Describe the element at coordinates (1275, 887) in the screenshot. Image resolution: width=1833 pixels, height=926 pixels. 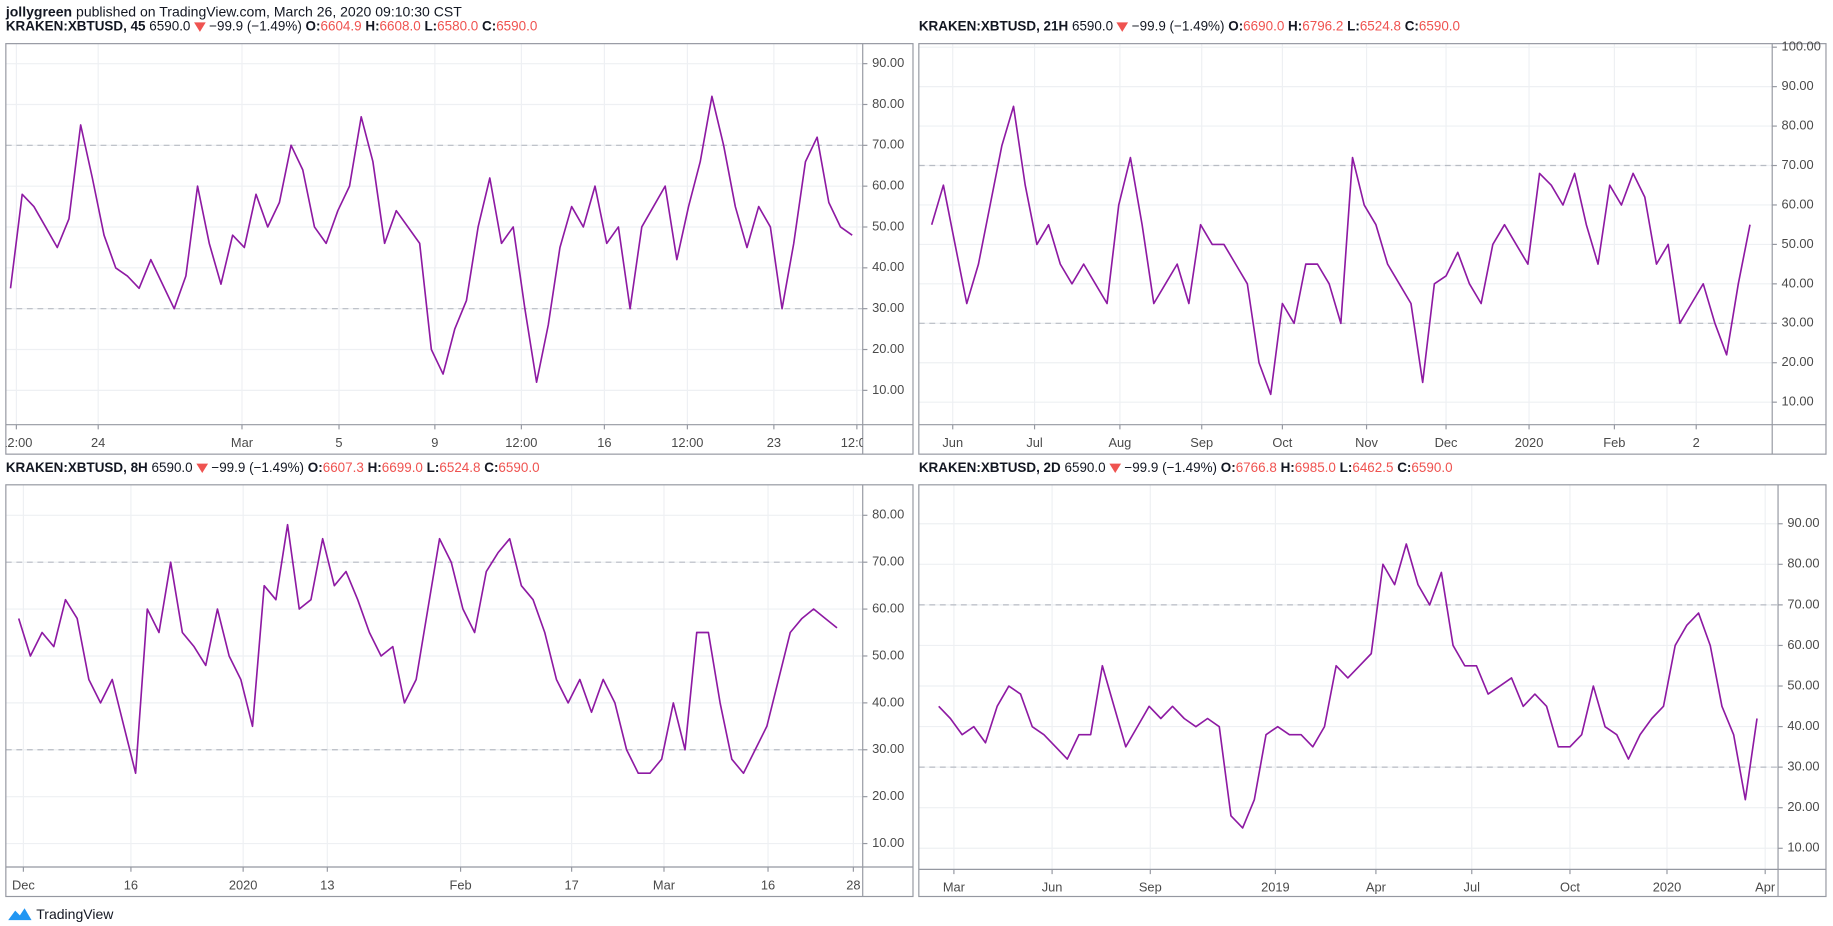
I see `x-tick-label: 2019` at that location.